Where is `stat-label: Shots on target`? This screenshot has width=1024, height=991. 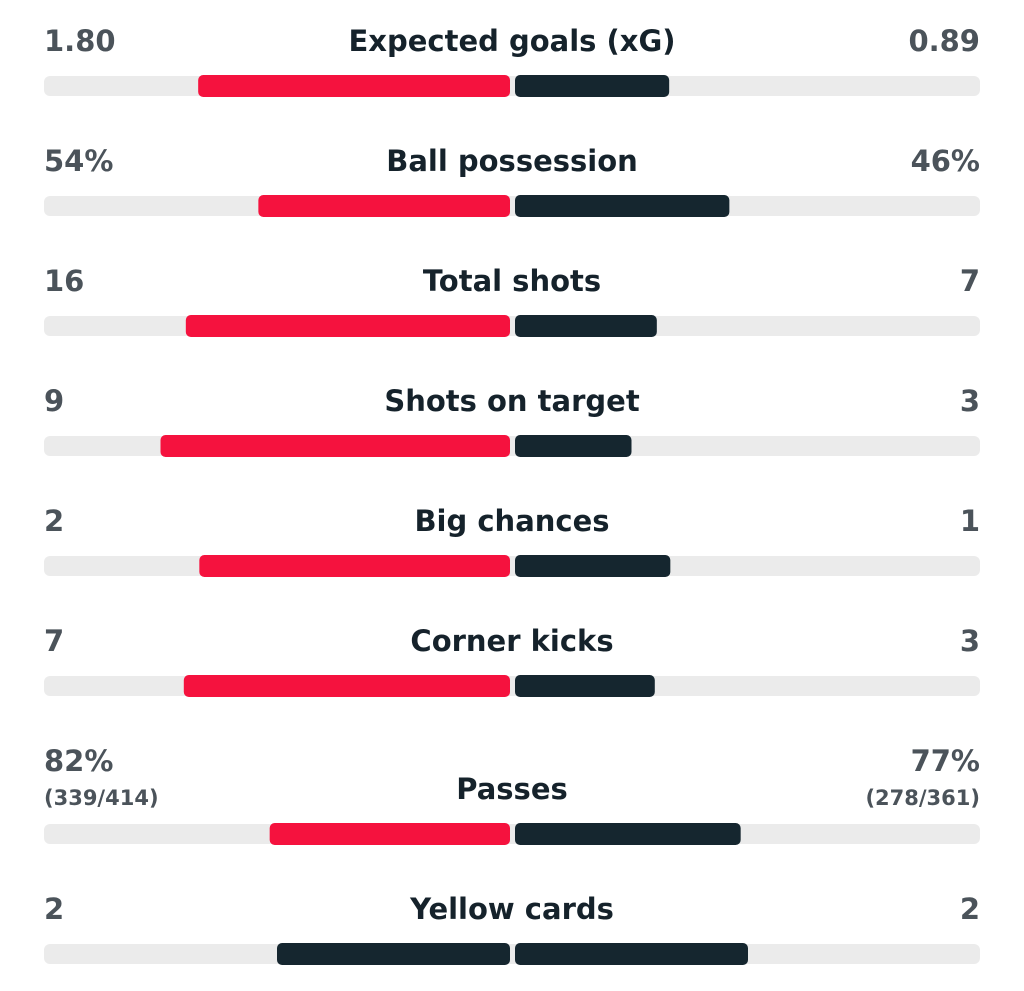 stat-label: Shots on target is located at coordinates (512, 401).